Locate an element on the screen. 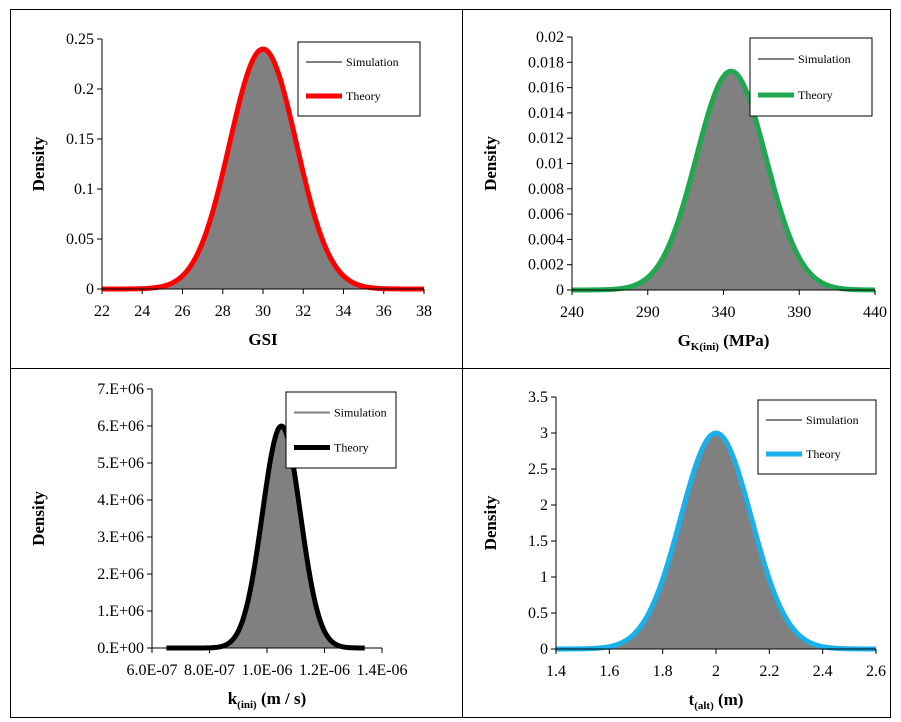  y-tick-label: 1 is located at coordinates (544, 577).